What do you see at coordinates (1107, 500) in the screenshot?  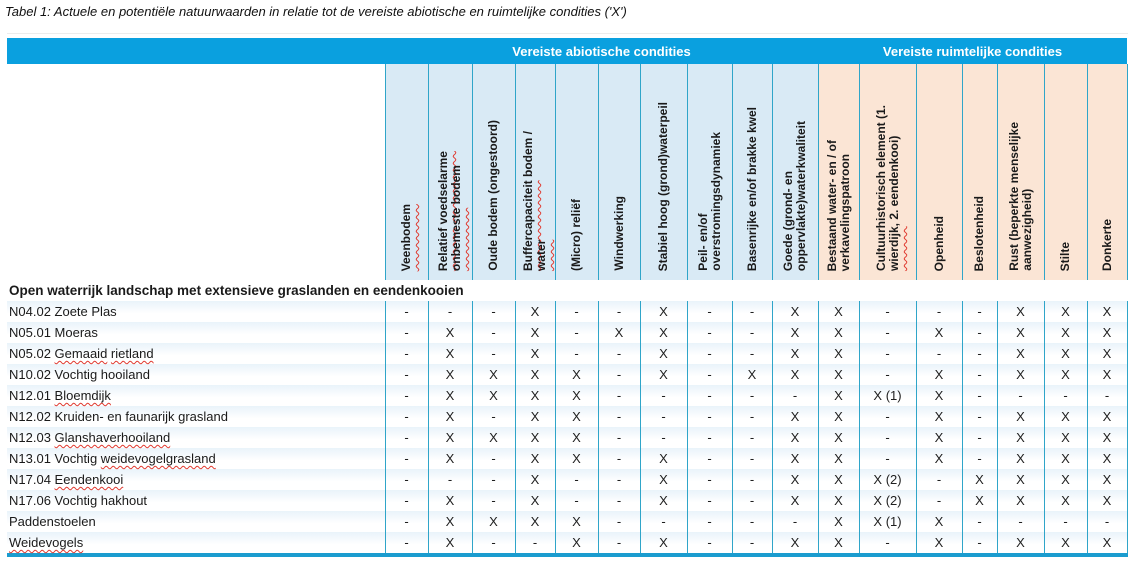 I see `cell-r10-c17: X` at bounding box center [1107, 500].